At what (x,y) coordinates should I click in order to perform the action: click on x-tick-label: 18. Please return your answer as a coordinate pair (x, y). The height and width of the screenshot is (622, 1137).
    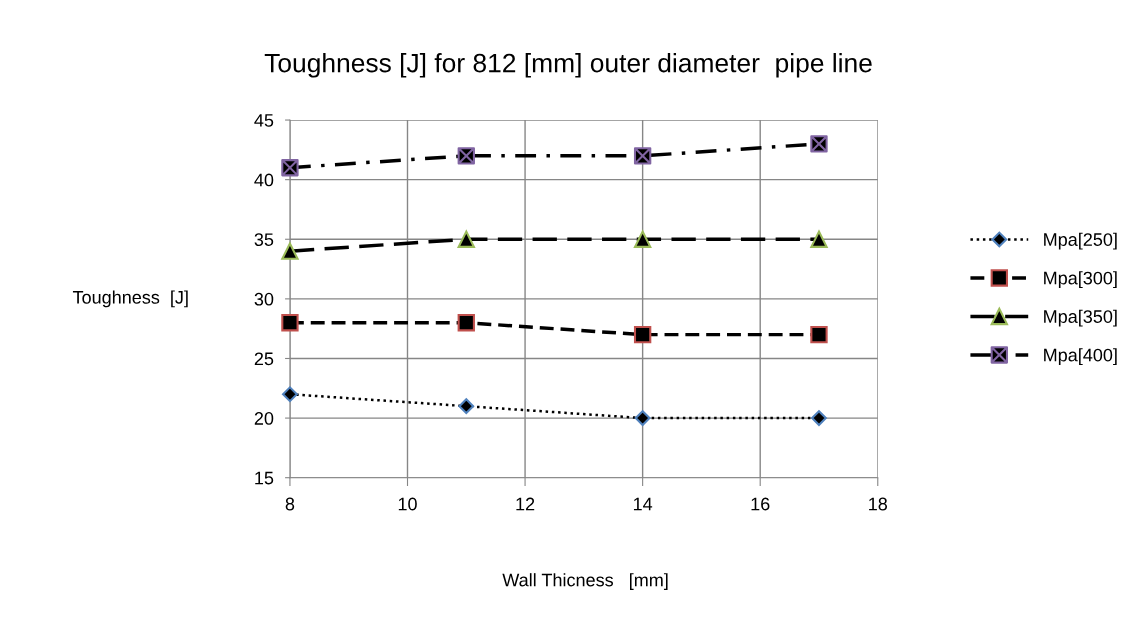
    Looking at the image, I should click on (878, 504).